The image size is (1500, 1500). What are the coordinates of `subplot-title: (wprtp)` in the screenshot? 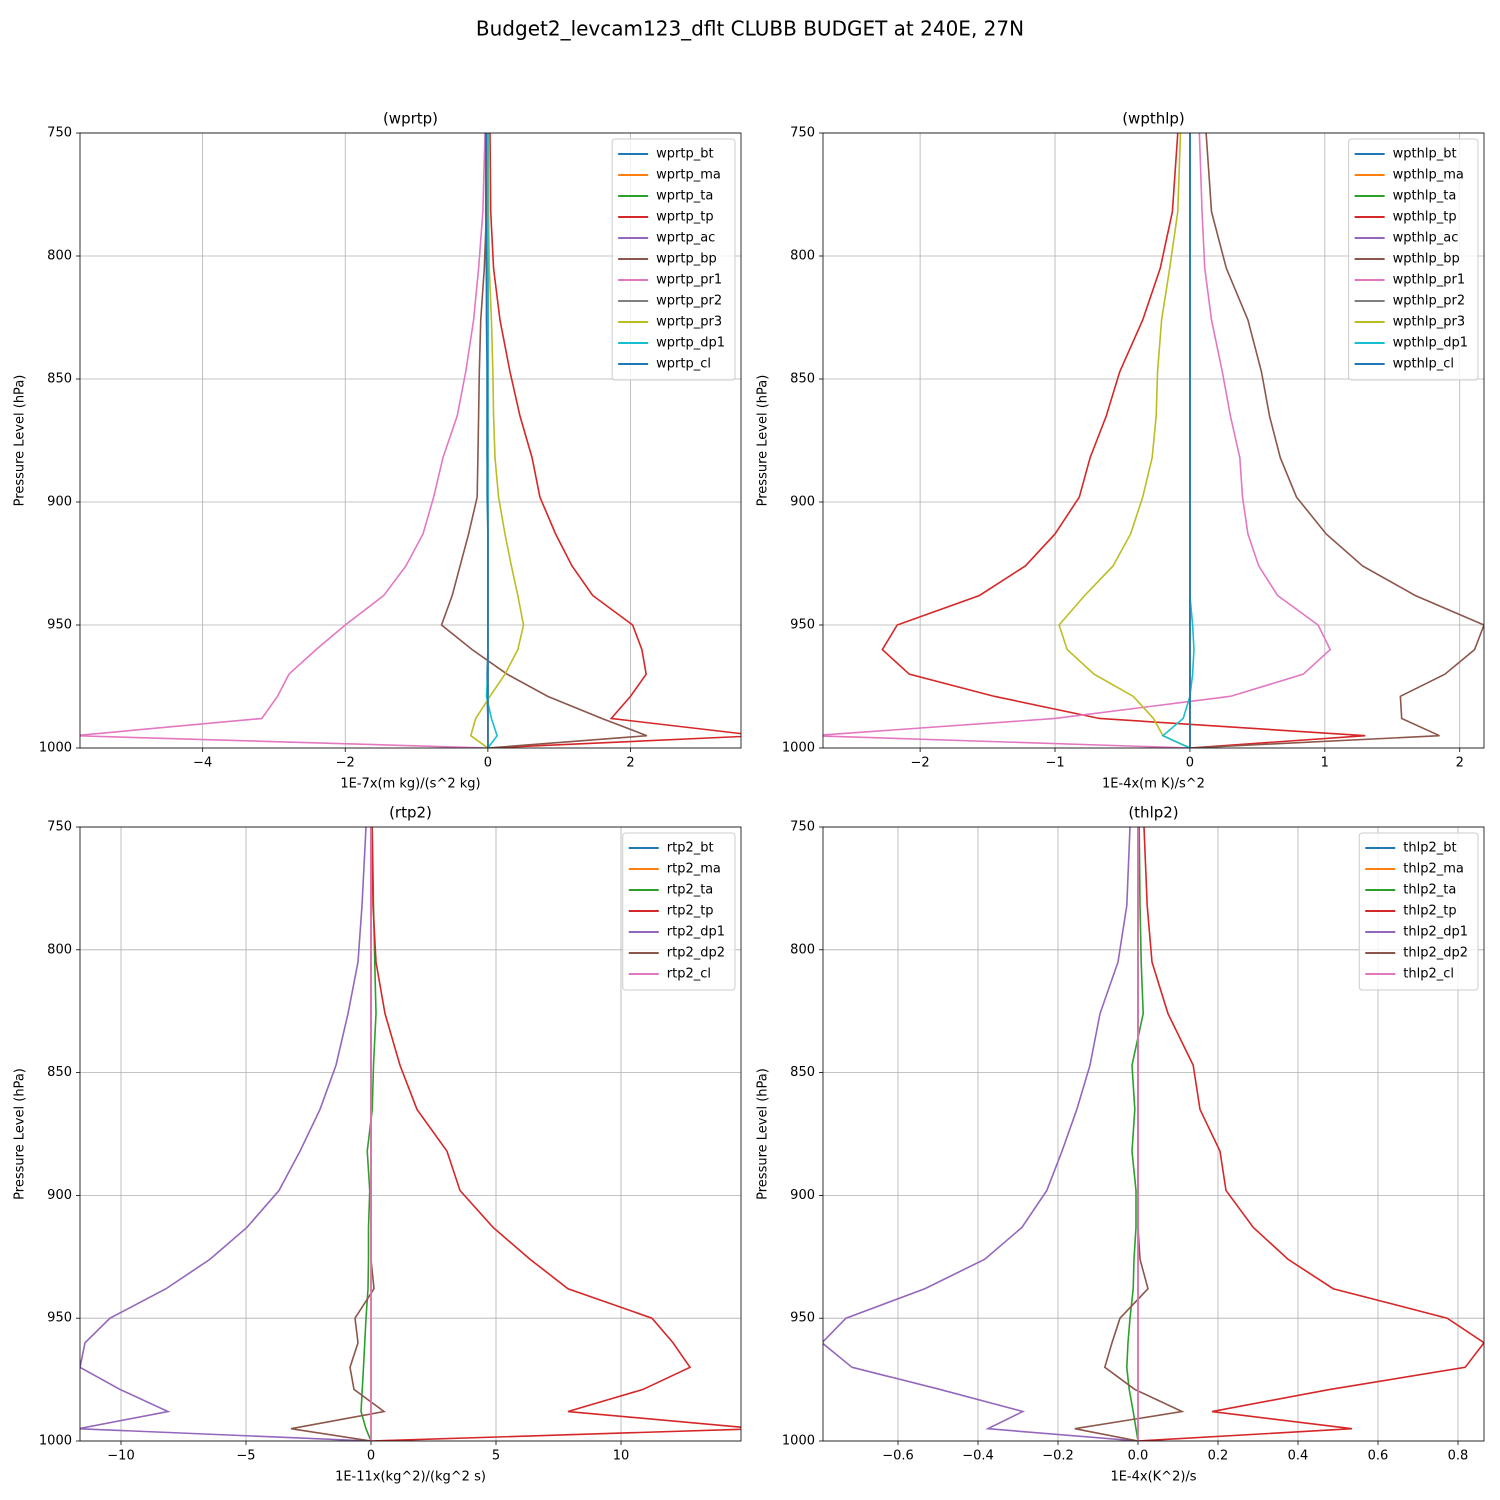 It's located at (410, 119).